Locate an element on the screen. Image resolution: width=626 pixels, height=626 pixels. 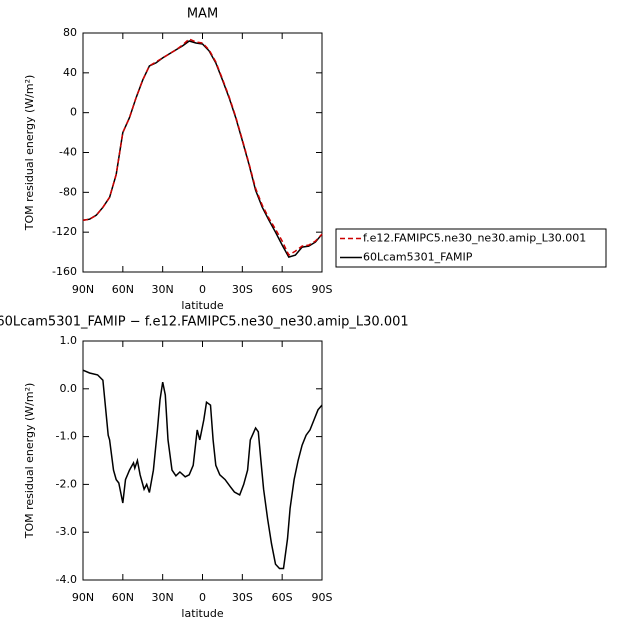
chart-title: MAM is located at coordinates (202, 14).